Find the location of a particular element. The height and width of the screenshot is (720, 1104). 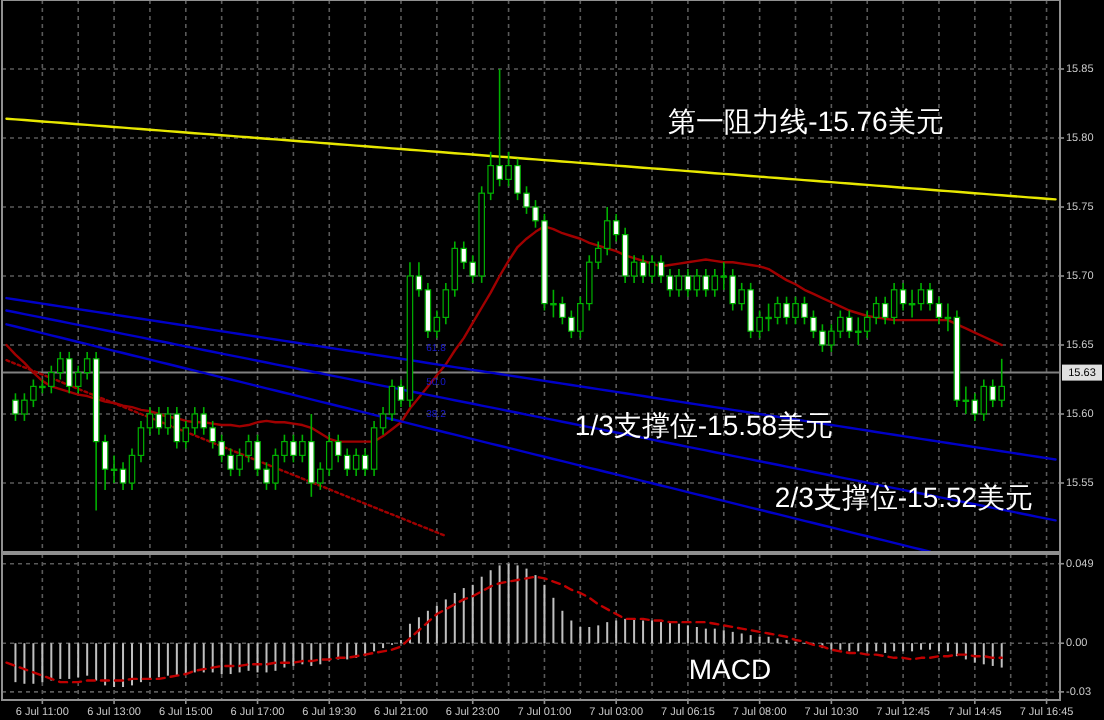

annotation: 第一阻力线-15.76美元 is located at coordinates (806, 121).